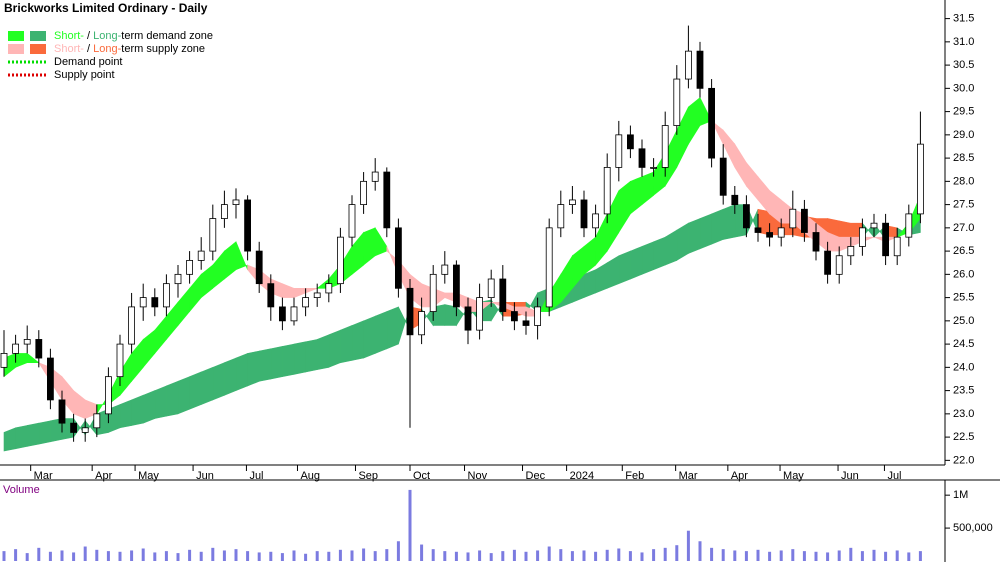 The image size is (1000, 562). Describe the element at coordinates (634, 476) in the screenshot. I see `x-tick-label: Feb` at that location.